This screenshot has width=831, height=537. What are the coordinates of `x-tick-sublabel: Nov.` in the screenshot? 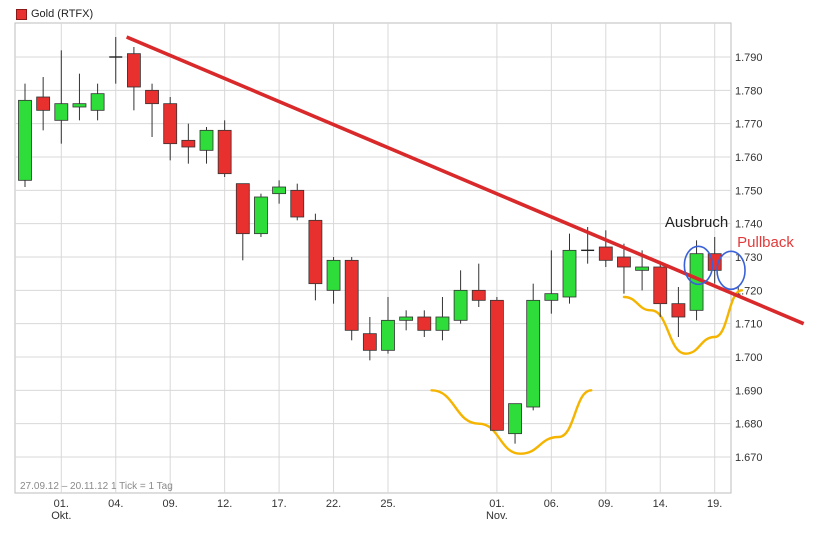 It's located at (497, 516).